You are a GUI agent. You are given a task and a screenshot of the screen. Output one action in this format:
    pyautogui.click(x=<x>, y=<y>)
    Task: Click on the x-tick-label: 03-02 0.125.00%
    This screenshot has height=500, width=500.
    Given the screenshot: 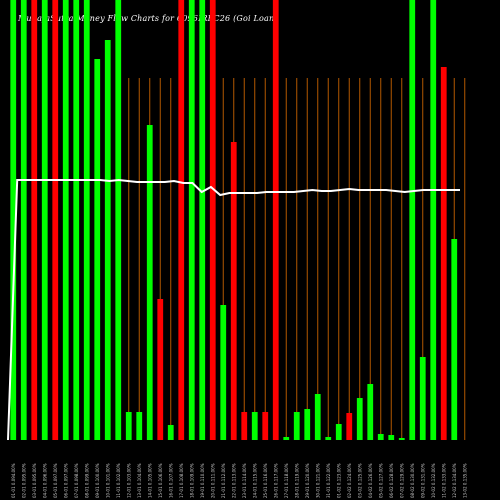 What is the action you would take?
    pyautogui.click(x=359, y=480)
    